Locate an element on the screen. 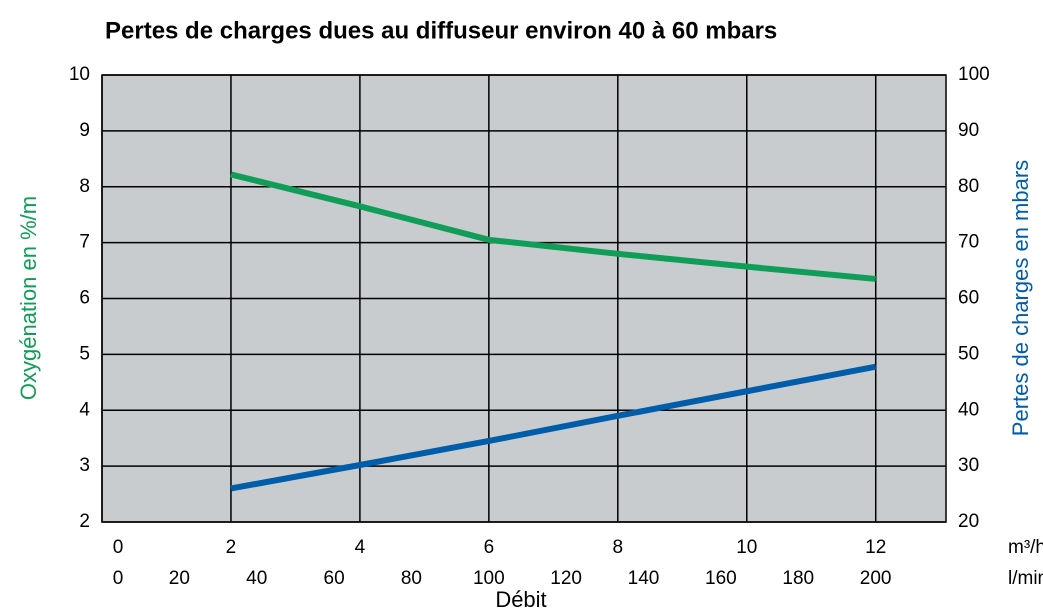  x2-tick-label: 120 is located at coordinates (566, 578).